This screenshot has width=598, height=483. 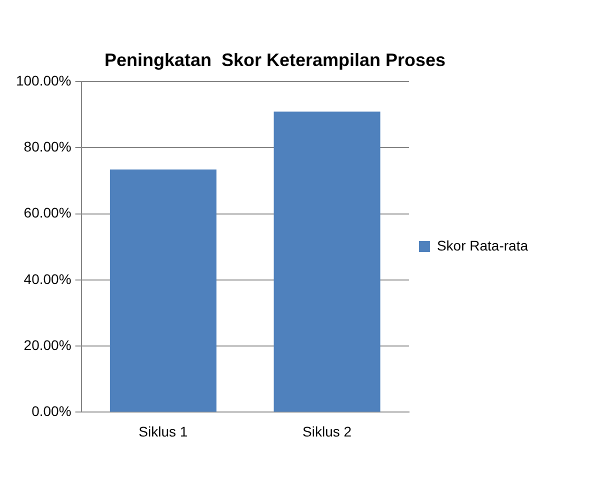 What do you see at coordinates (327, 431) in the screenshot?
I see `x-tick-label: Siklus 2` at bounding box center [327, 431].